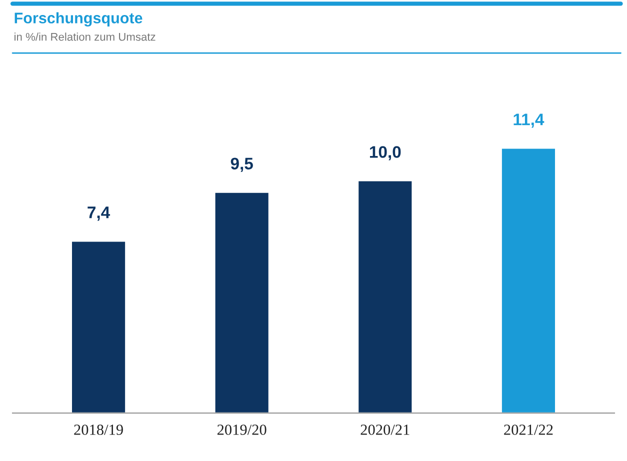 The height and width of the screenshot is (461, 627). Describe the element at coordinates (99, 213) in the screenshot. I see `data-label: 7,4` at that location.